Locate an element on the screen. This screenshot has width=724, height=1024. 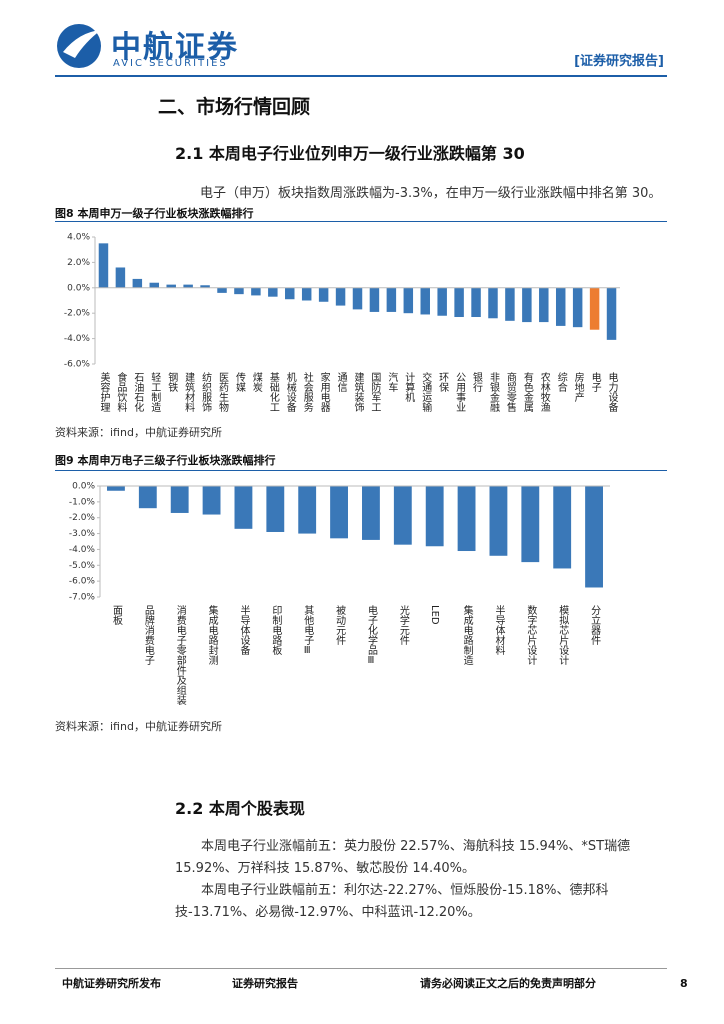
x-tick-label: 农林牧渔 is located at coordinates (544, 392).